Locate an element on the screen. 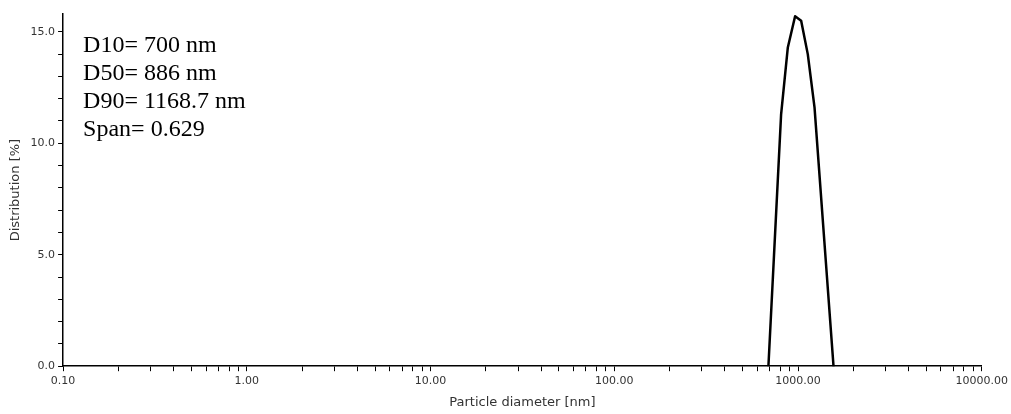 Image resolution: width=1011 pixels, height=414 pixels. annotation: D10= 700 nm is located at coordinates (150, 44).